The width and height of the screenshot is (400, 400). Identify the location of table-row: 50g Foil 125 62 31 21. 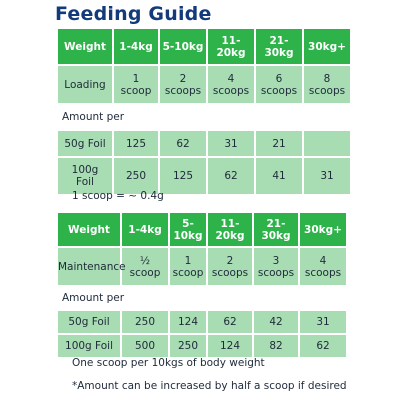
(204, 143).